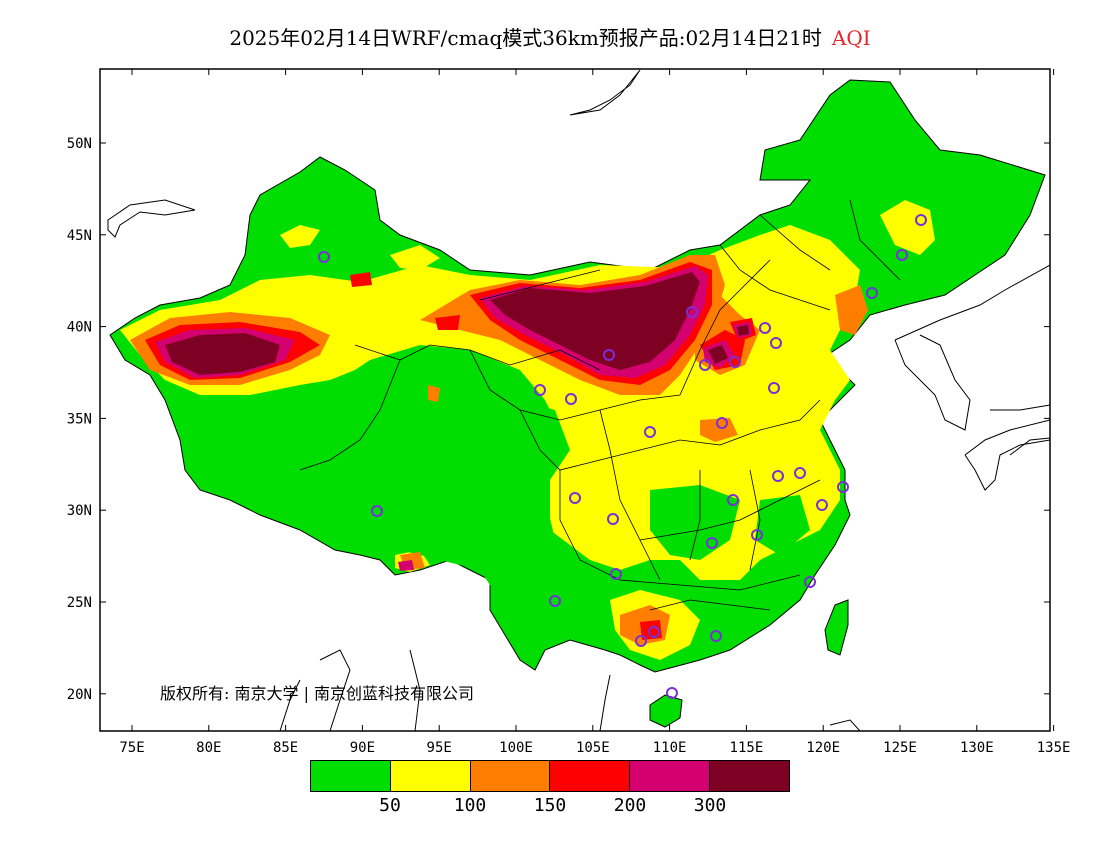 The width and height of the screenshot is (1100, 850). What do you see at coordinates (670, 748) in the screenshot?
I see `x-tick-label: 110E` at bounding box center [670, 748].